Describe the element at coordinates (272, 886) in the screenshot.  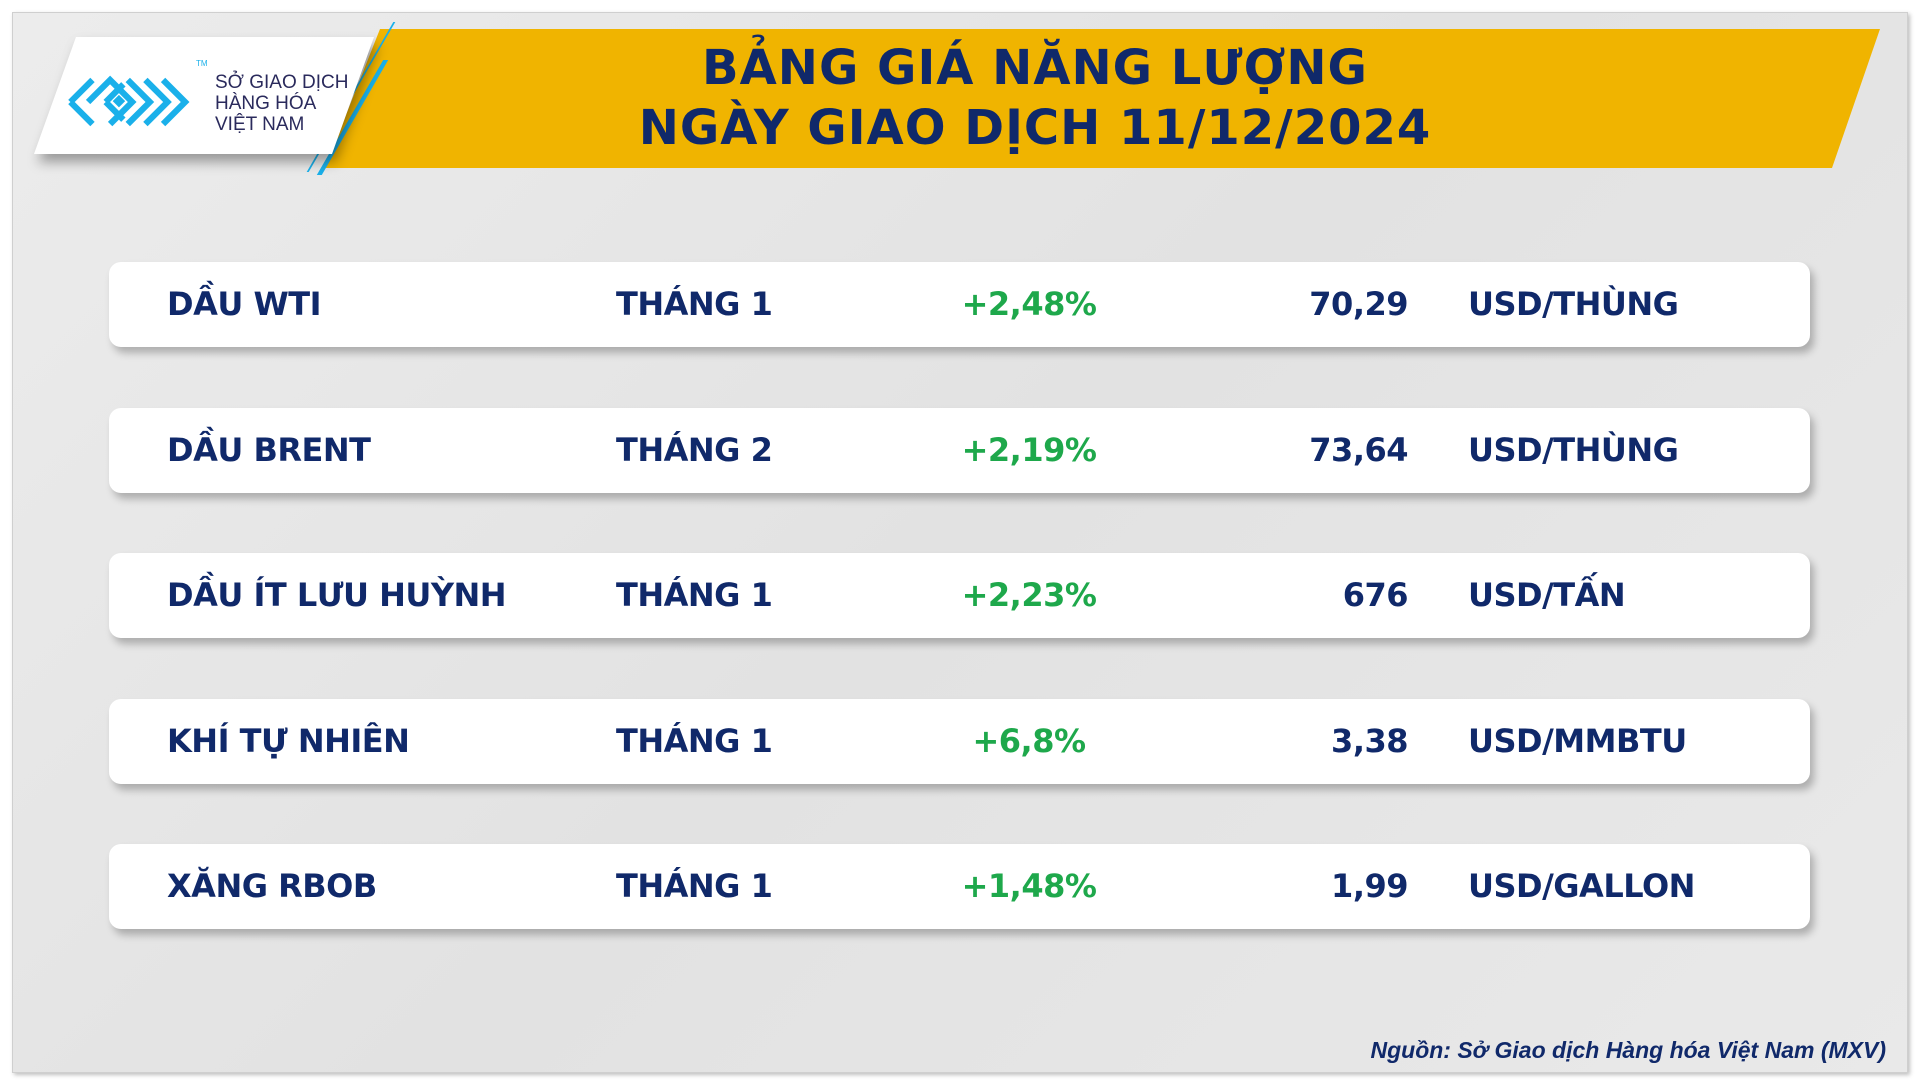
I see `commodity-name: XĂNG RBOB` at that location.